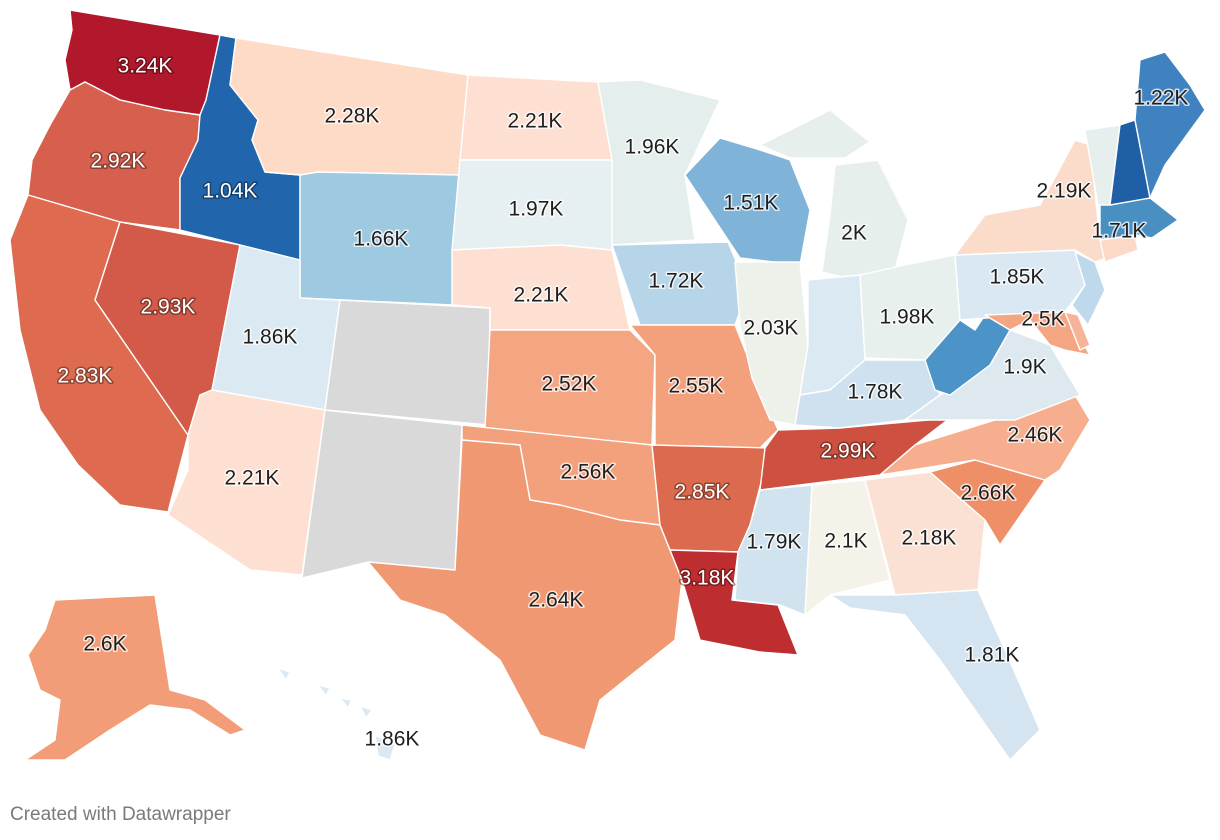 The image size is (1220, 840). What do you see at coordinates (541, 295) in the screenshot?
I see `label-NE: 2.21K` at bounding box center [541, 295].